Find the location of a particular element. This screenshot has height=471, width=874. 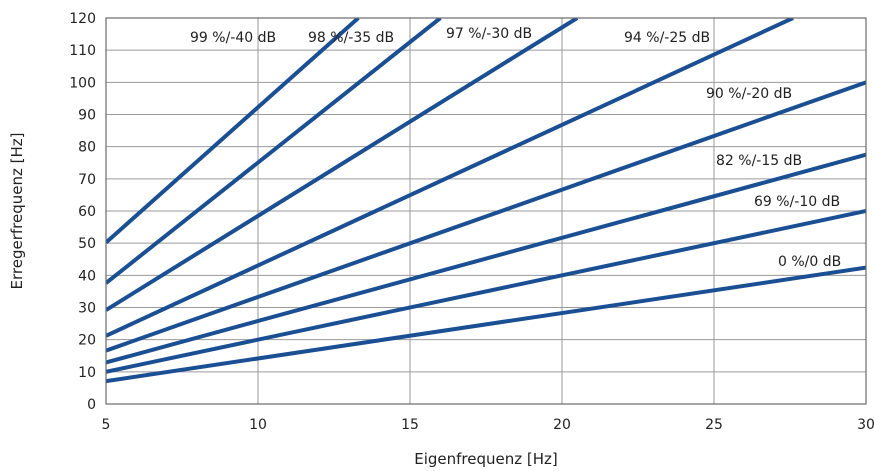

x-axis-ticks: 5 10 15 20 25 30 is located at coordinates (488, 425).